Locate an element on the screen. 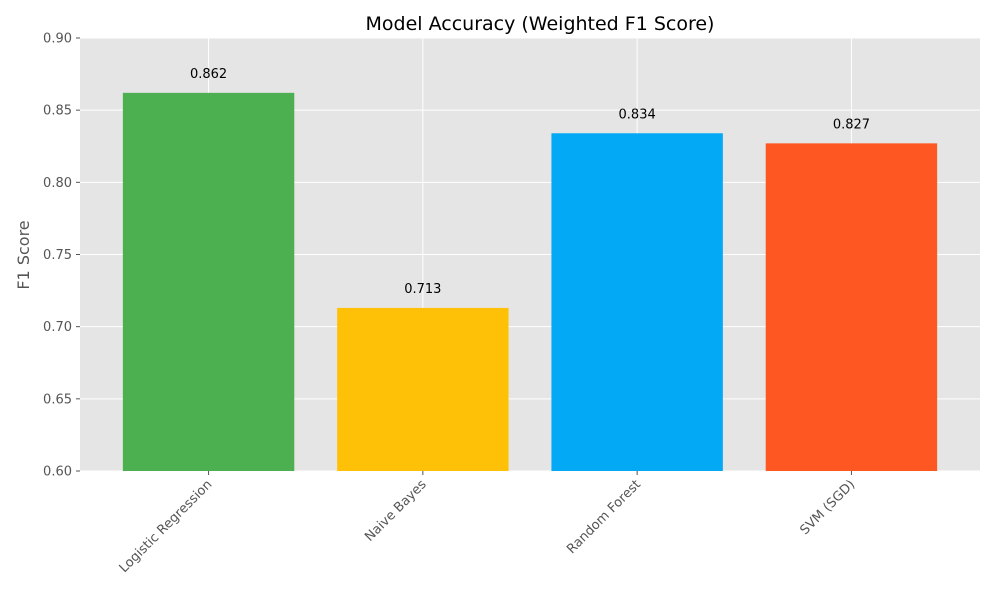 The height and width of the screenshot is (600, 1000). y-axis-label: F1 Score is located at coordinates (23, 254).